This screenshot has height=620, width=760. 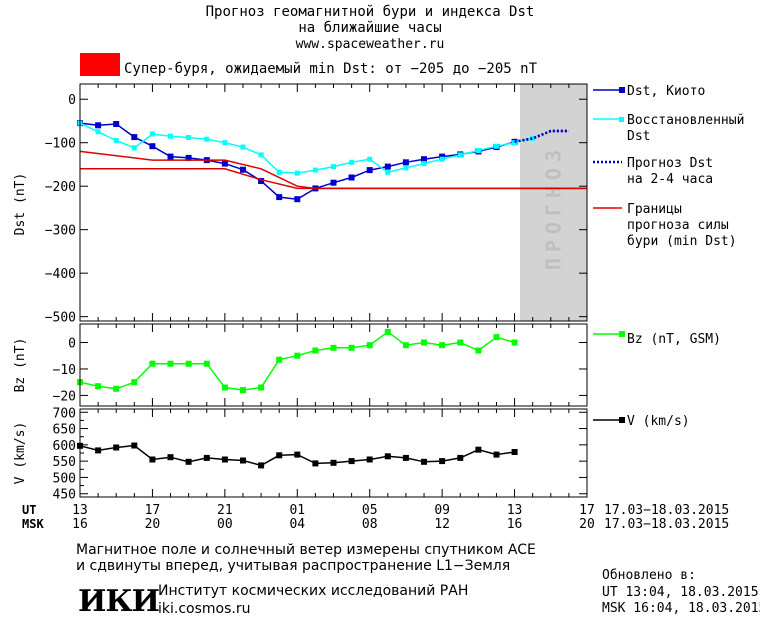 I want to click on dst-ytick-label: −500, so click(x=60, y=318).